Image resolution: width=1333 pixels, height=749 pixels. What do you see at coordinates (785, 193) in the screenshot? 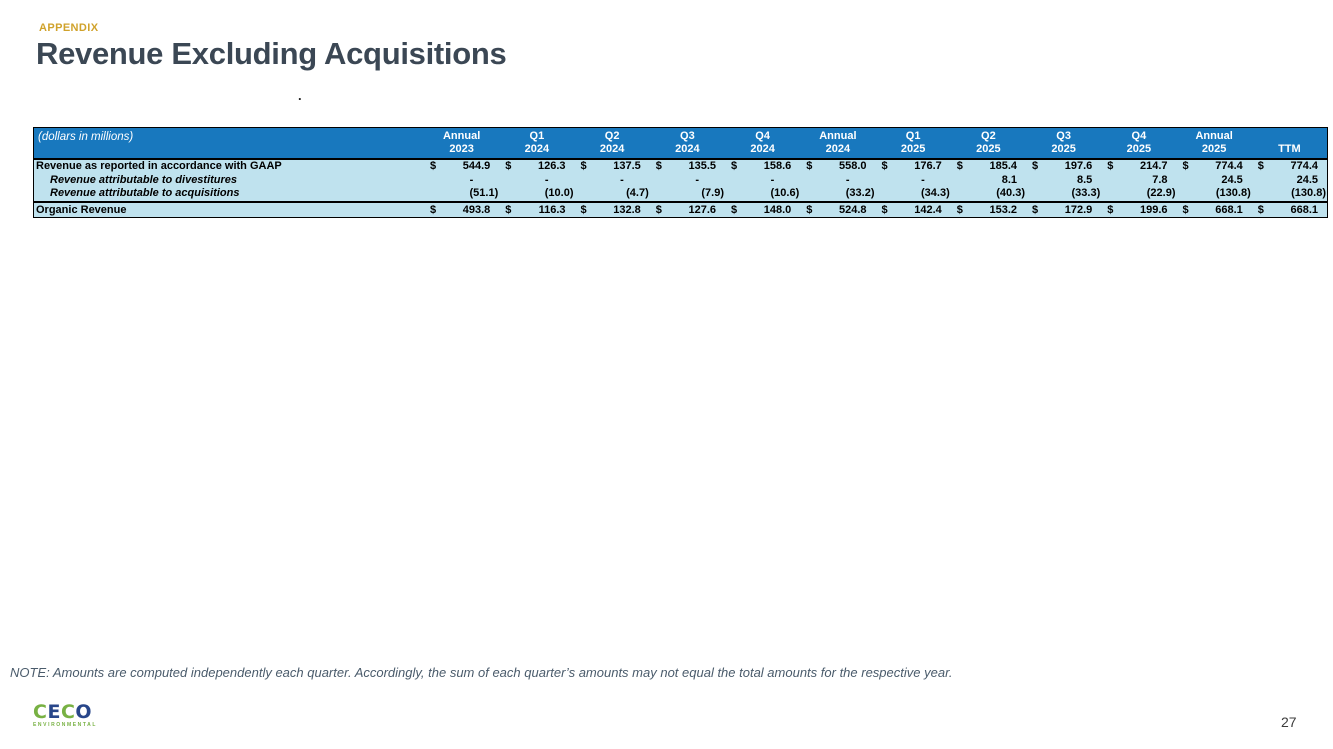
I see `cell-value: (10.6)` at bounding box center [785, 193].